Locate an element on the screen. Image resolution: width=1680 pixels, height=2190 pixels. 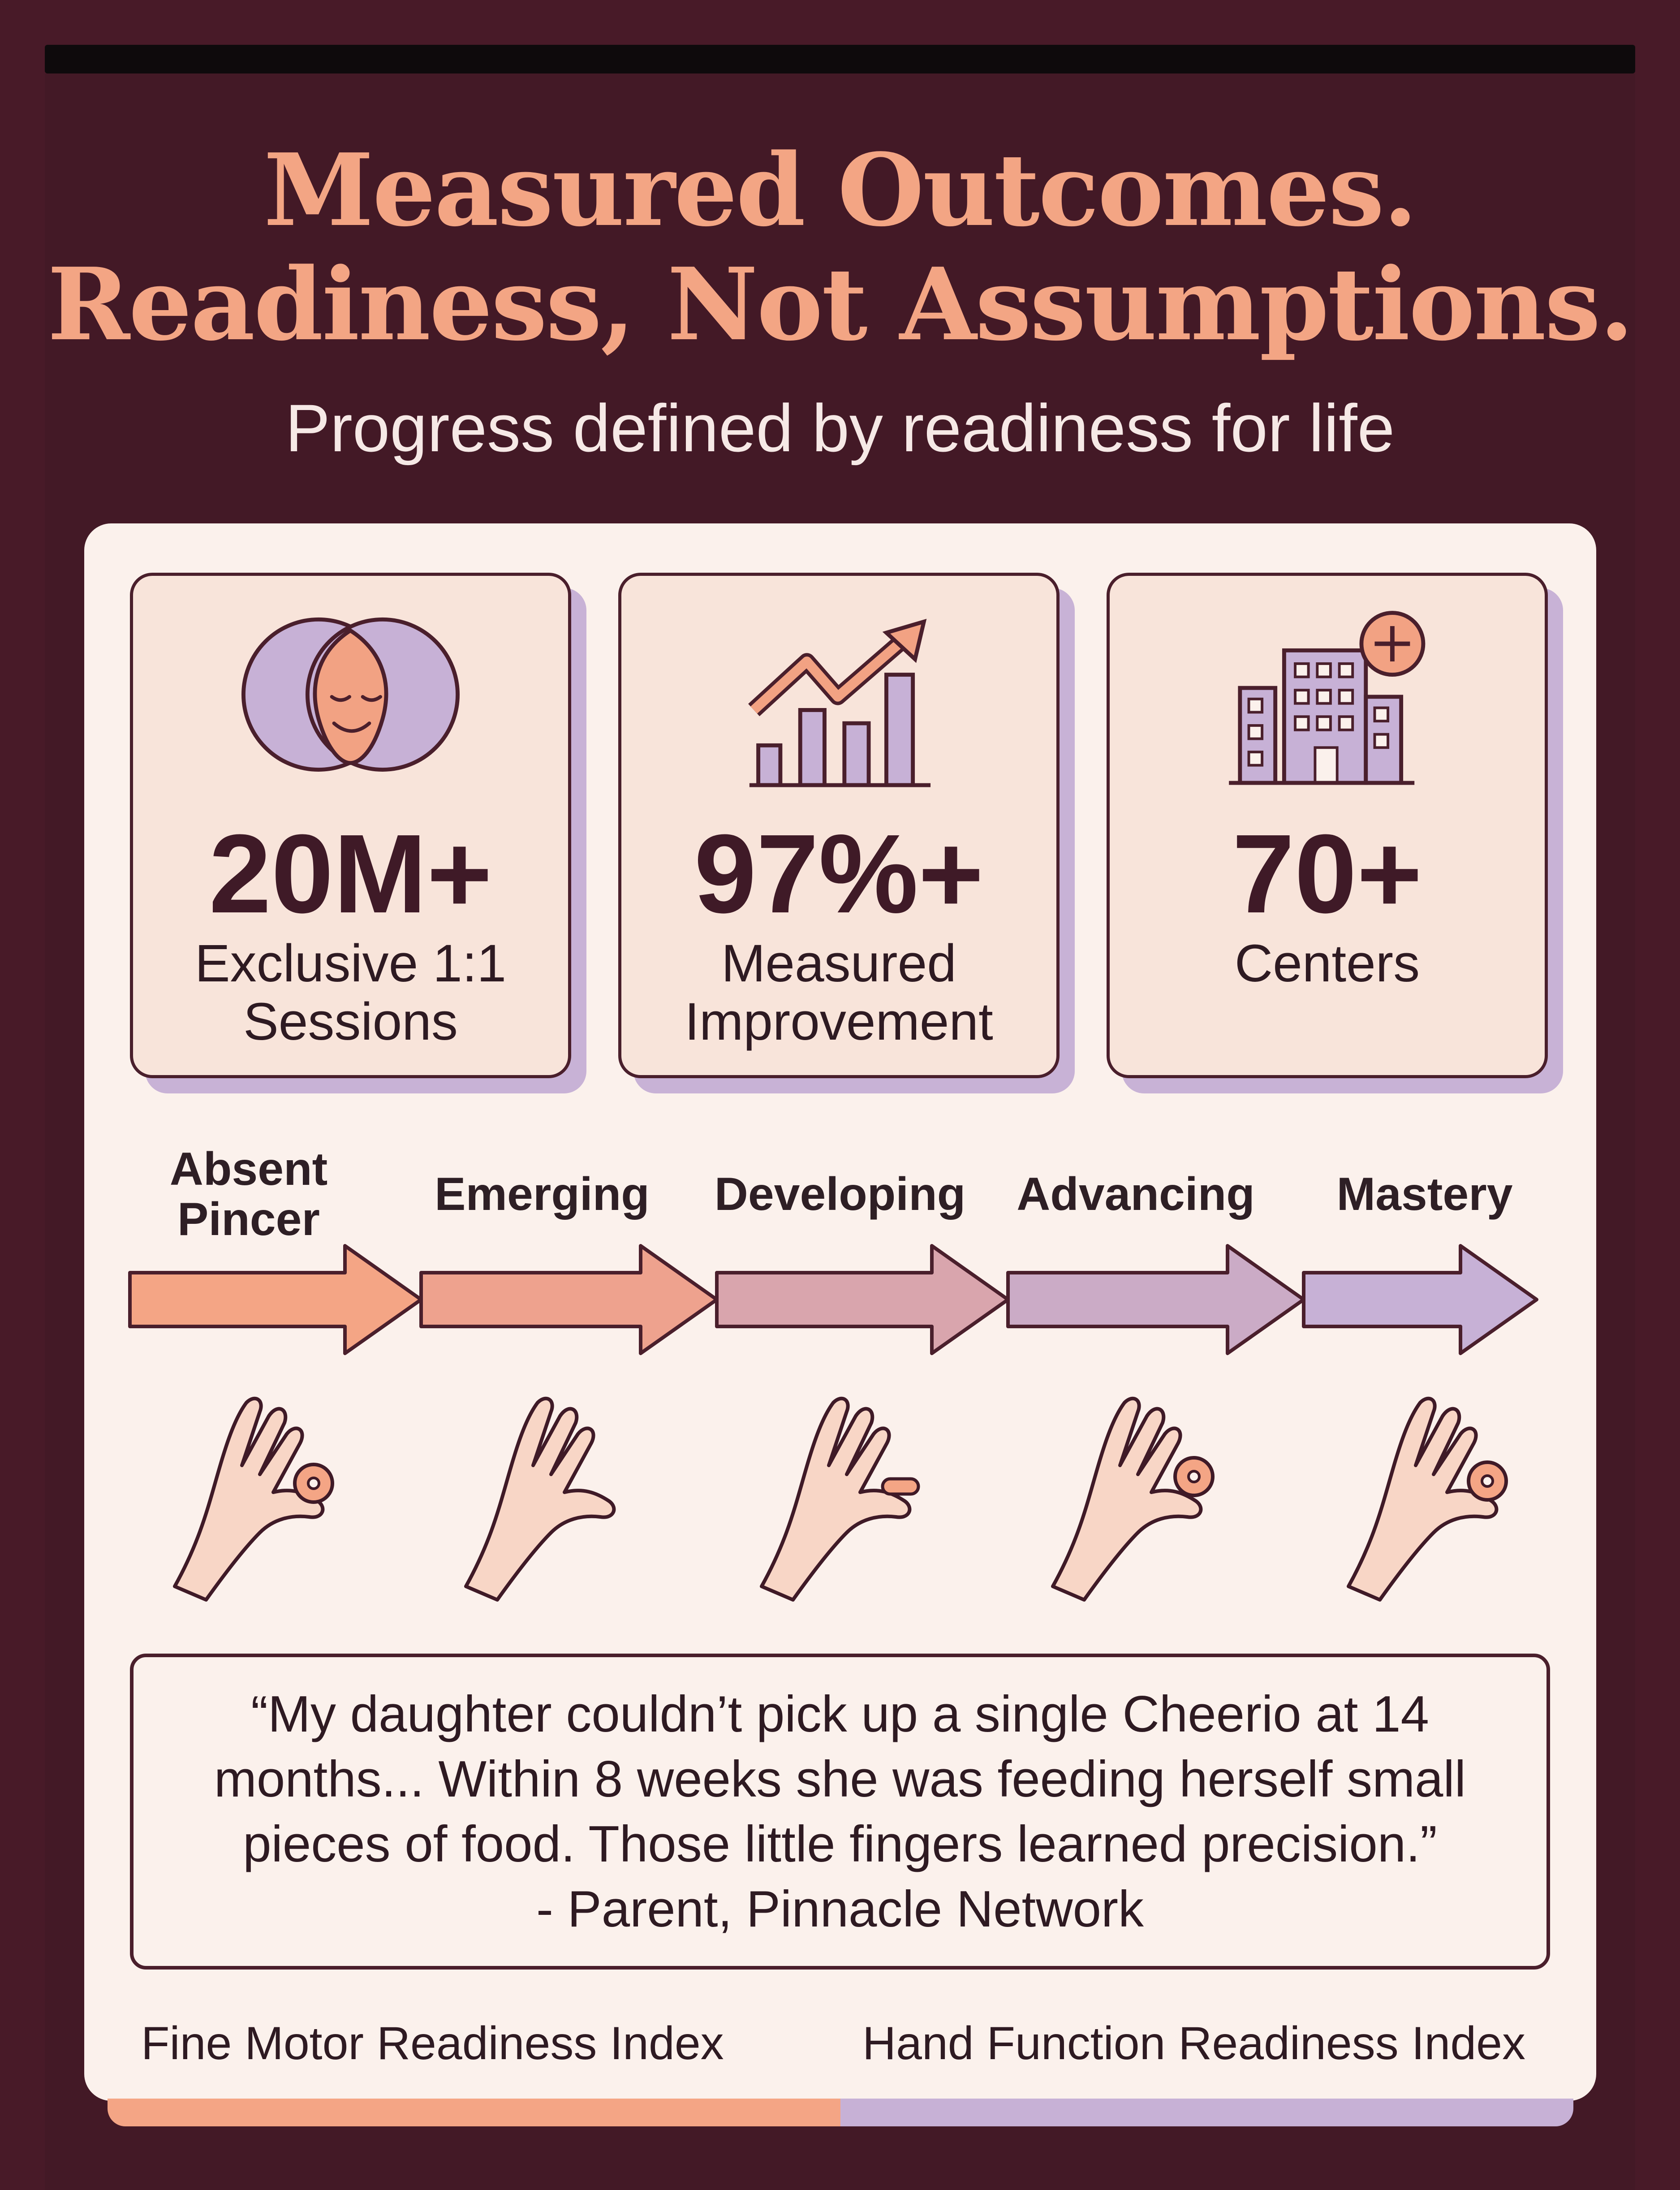
stat-value: 20M+ is located at coordinates (350, 873).